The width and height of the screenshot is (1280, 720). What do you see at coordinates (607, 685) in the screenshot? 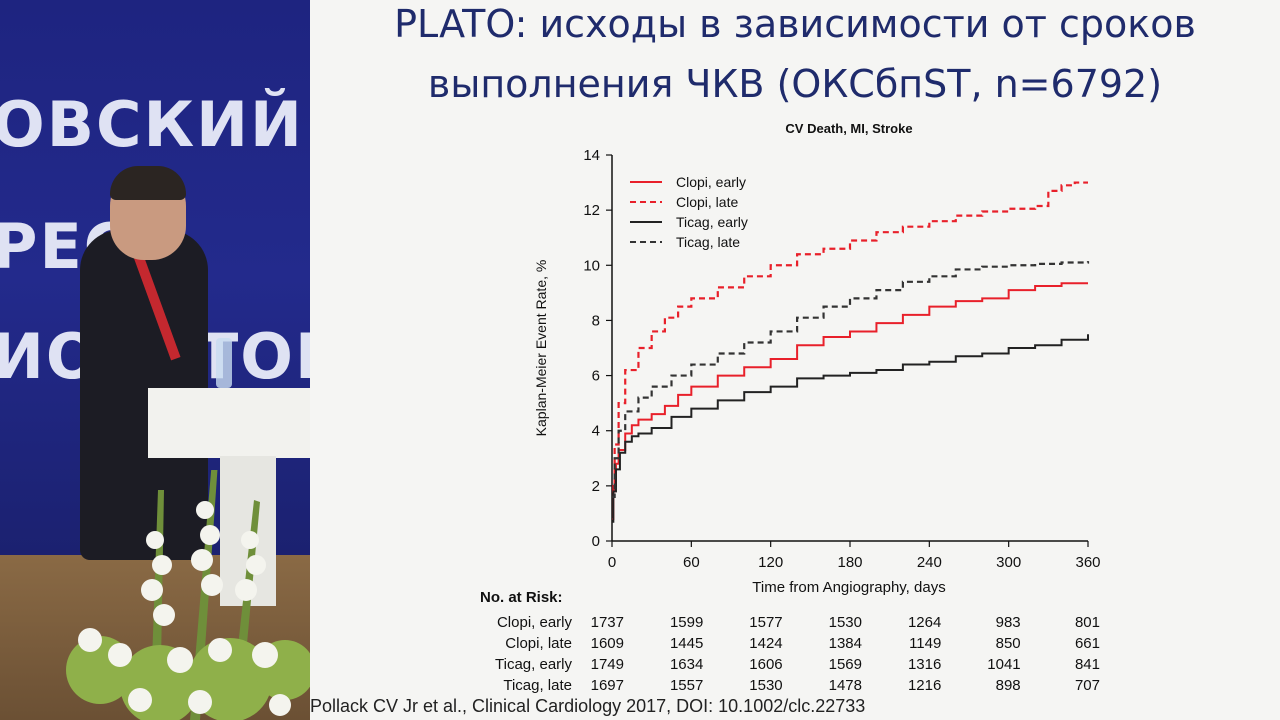
I see `risk-cell: 1697` at bounding box center [607, 685].